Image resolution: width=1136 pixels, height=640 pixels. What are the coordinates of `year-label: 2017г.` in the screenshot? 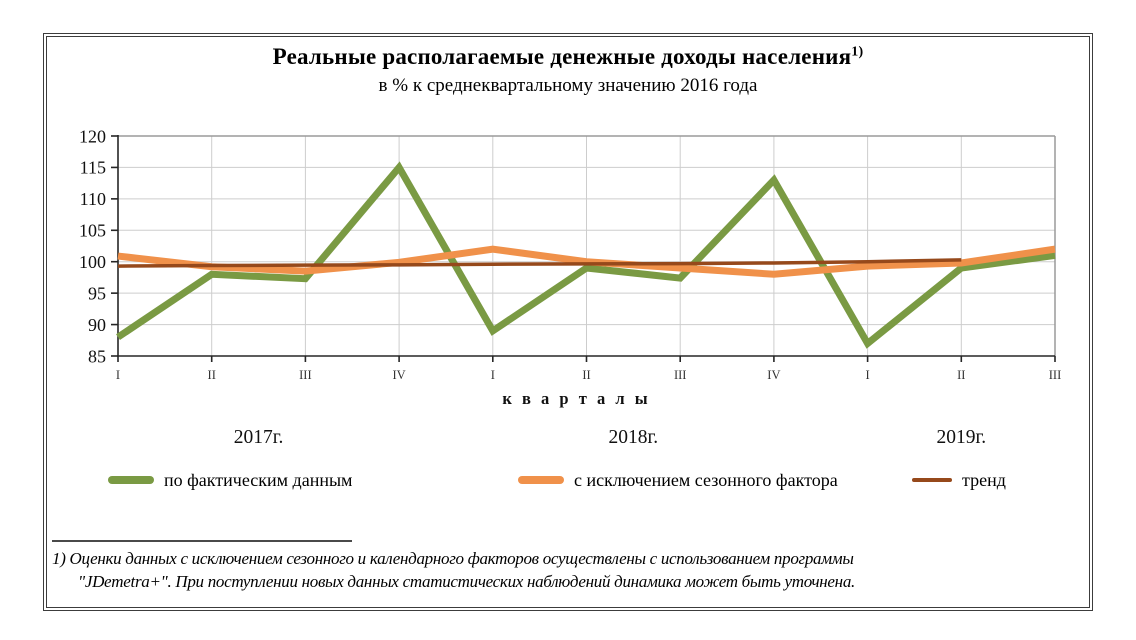 It's located at (259, 437).